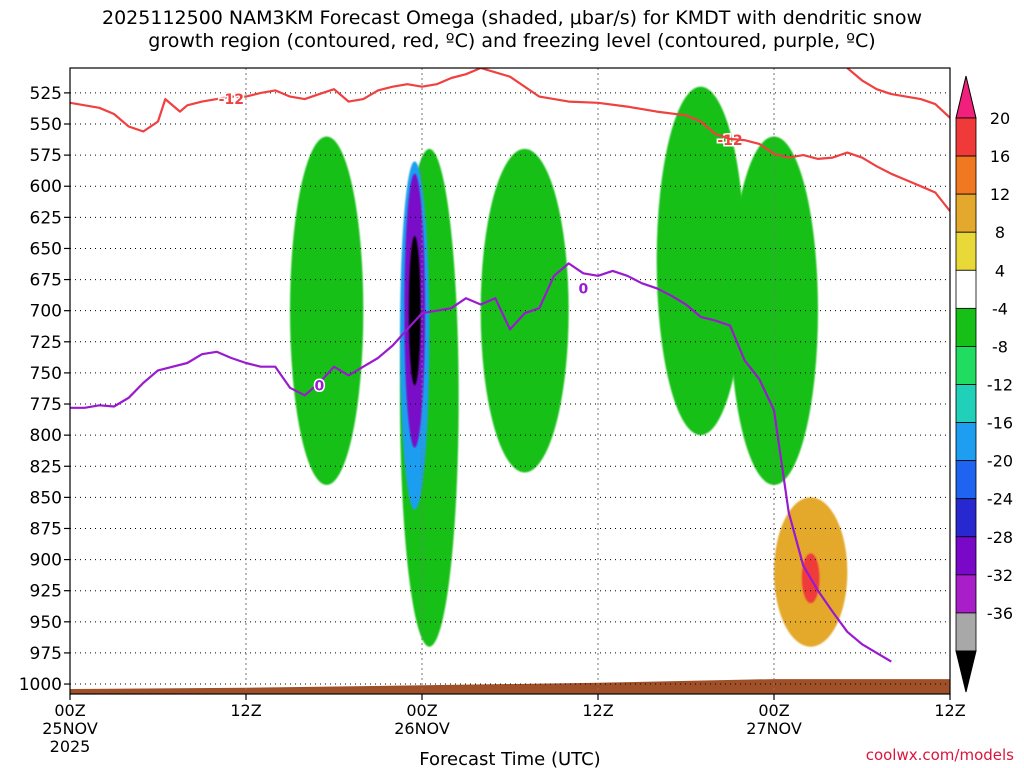  I want to click on x-tick-label-60: 12Z, so click(949, 710).